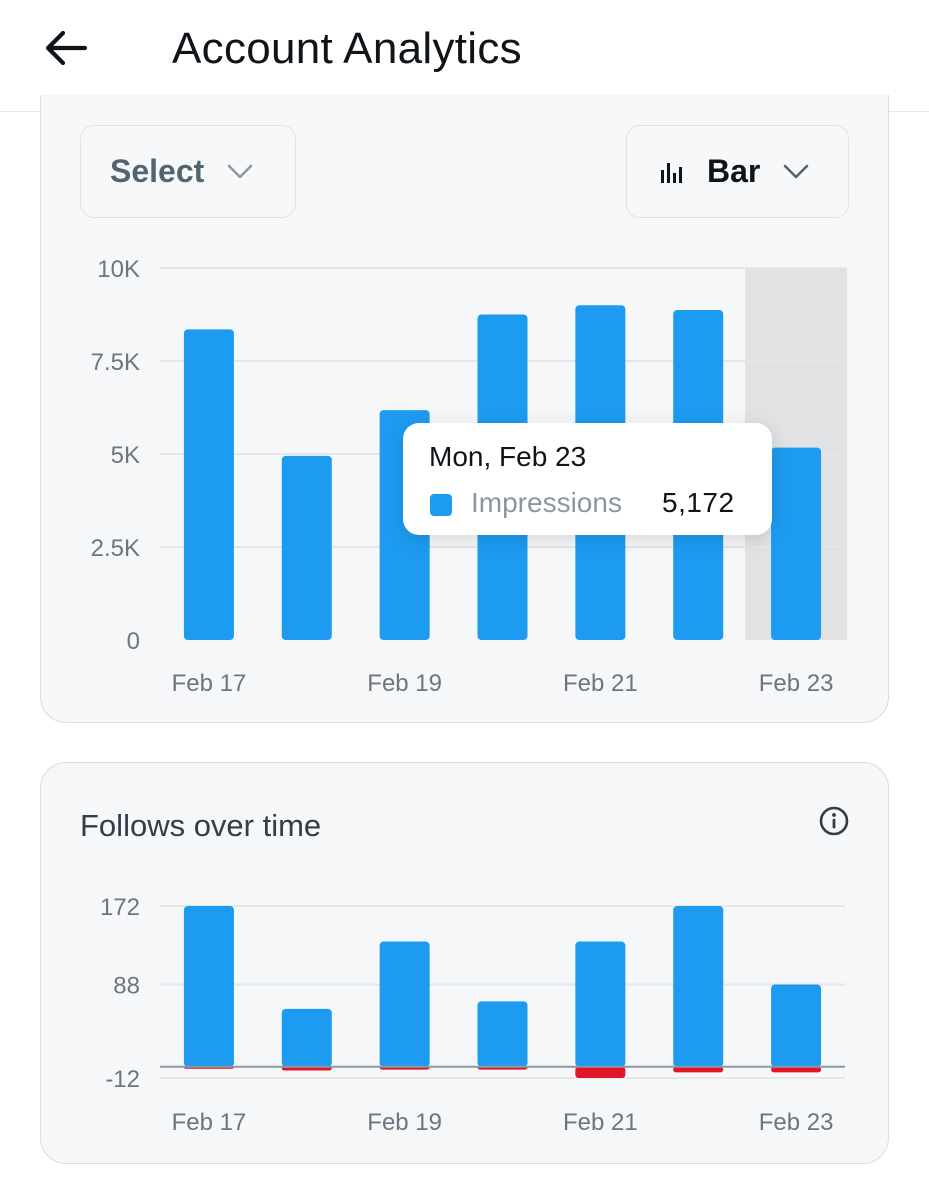 Image resolution: width=929 pixels, height=1200 pixels. I want to click on tooltip-swatch, so click(441, 505).